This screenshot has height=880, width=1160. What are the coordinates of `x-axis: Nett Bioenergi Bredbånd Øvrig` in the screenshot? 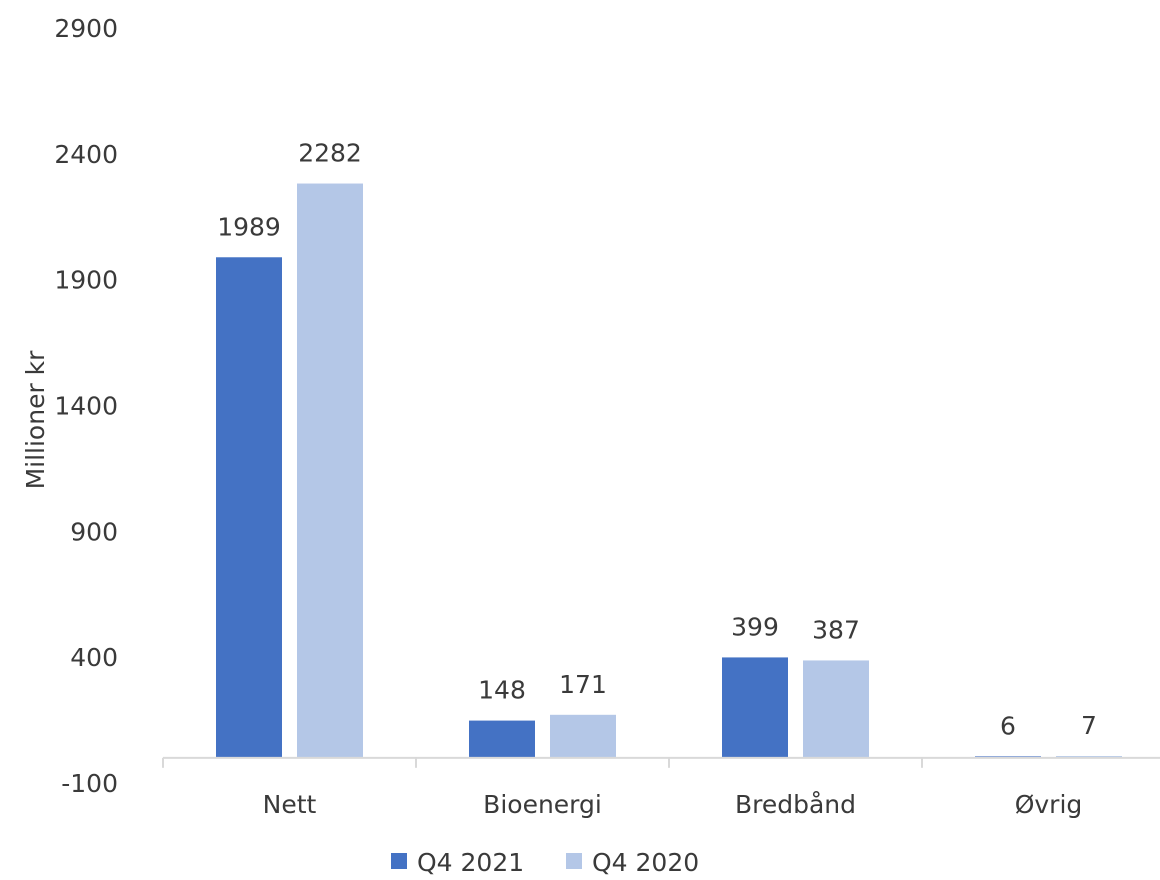 It's located at (661, 787).